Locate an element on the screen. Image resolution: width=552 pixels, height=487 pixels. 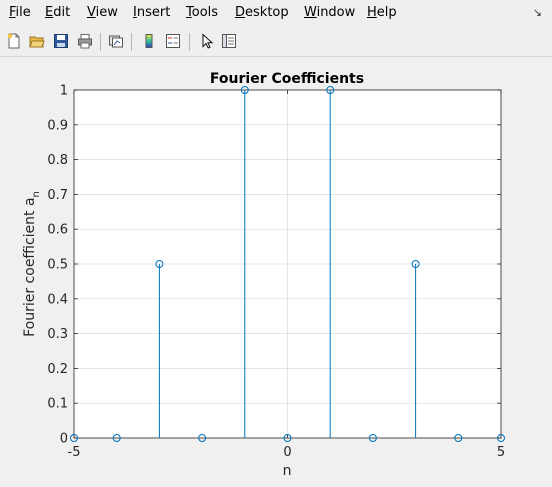
pointer-icon is located at coordinates (207, 41).